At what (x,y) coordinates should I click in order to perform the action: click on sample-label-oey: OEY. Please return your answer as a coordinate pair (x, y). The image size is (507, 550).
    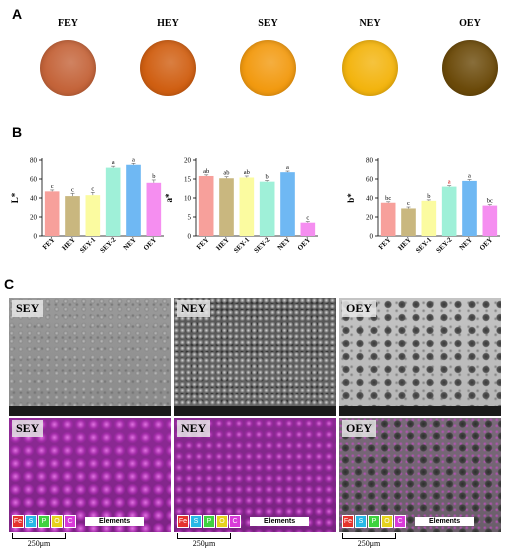
    Looking at the image, I should click on (470, 23).